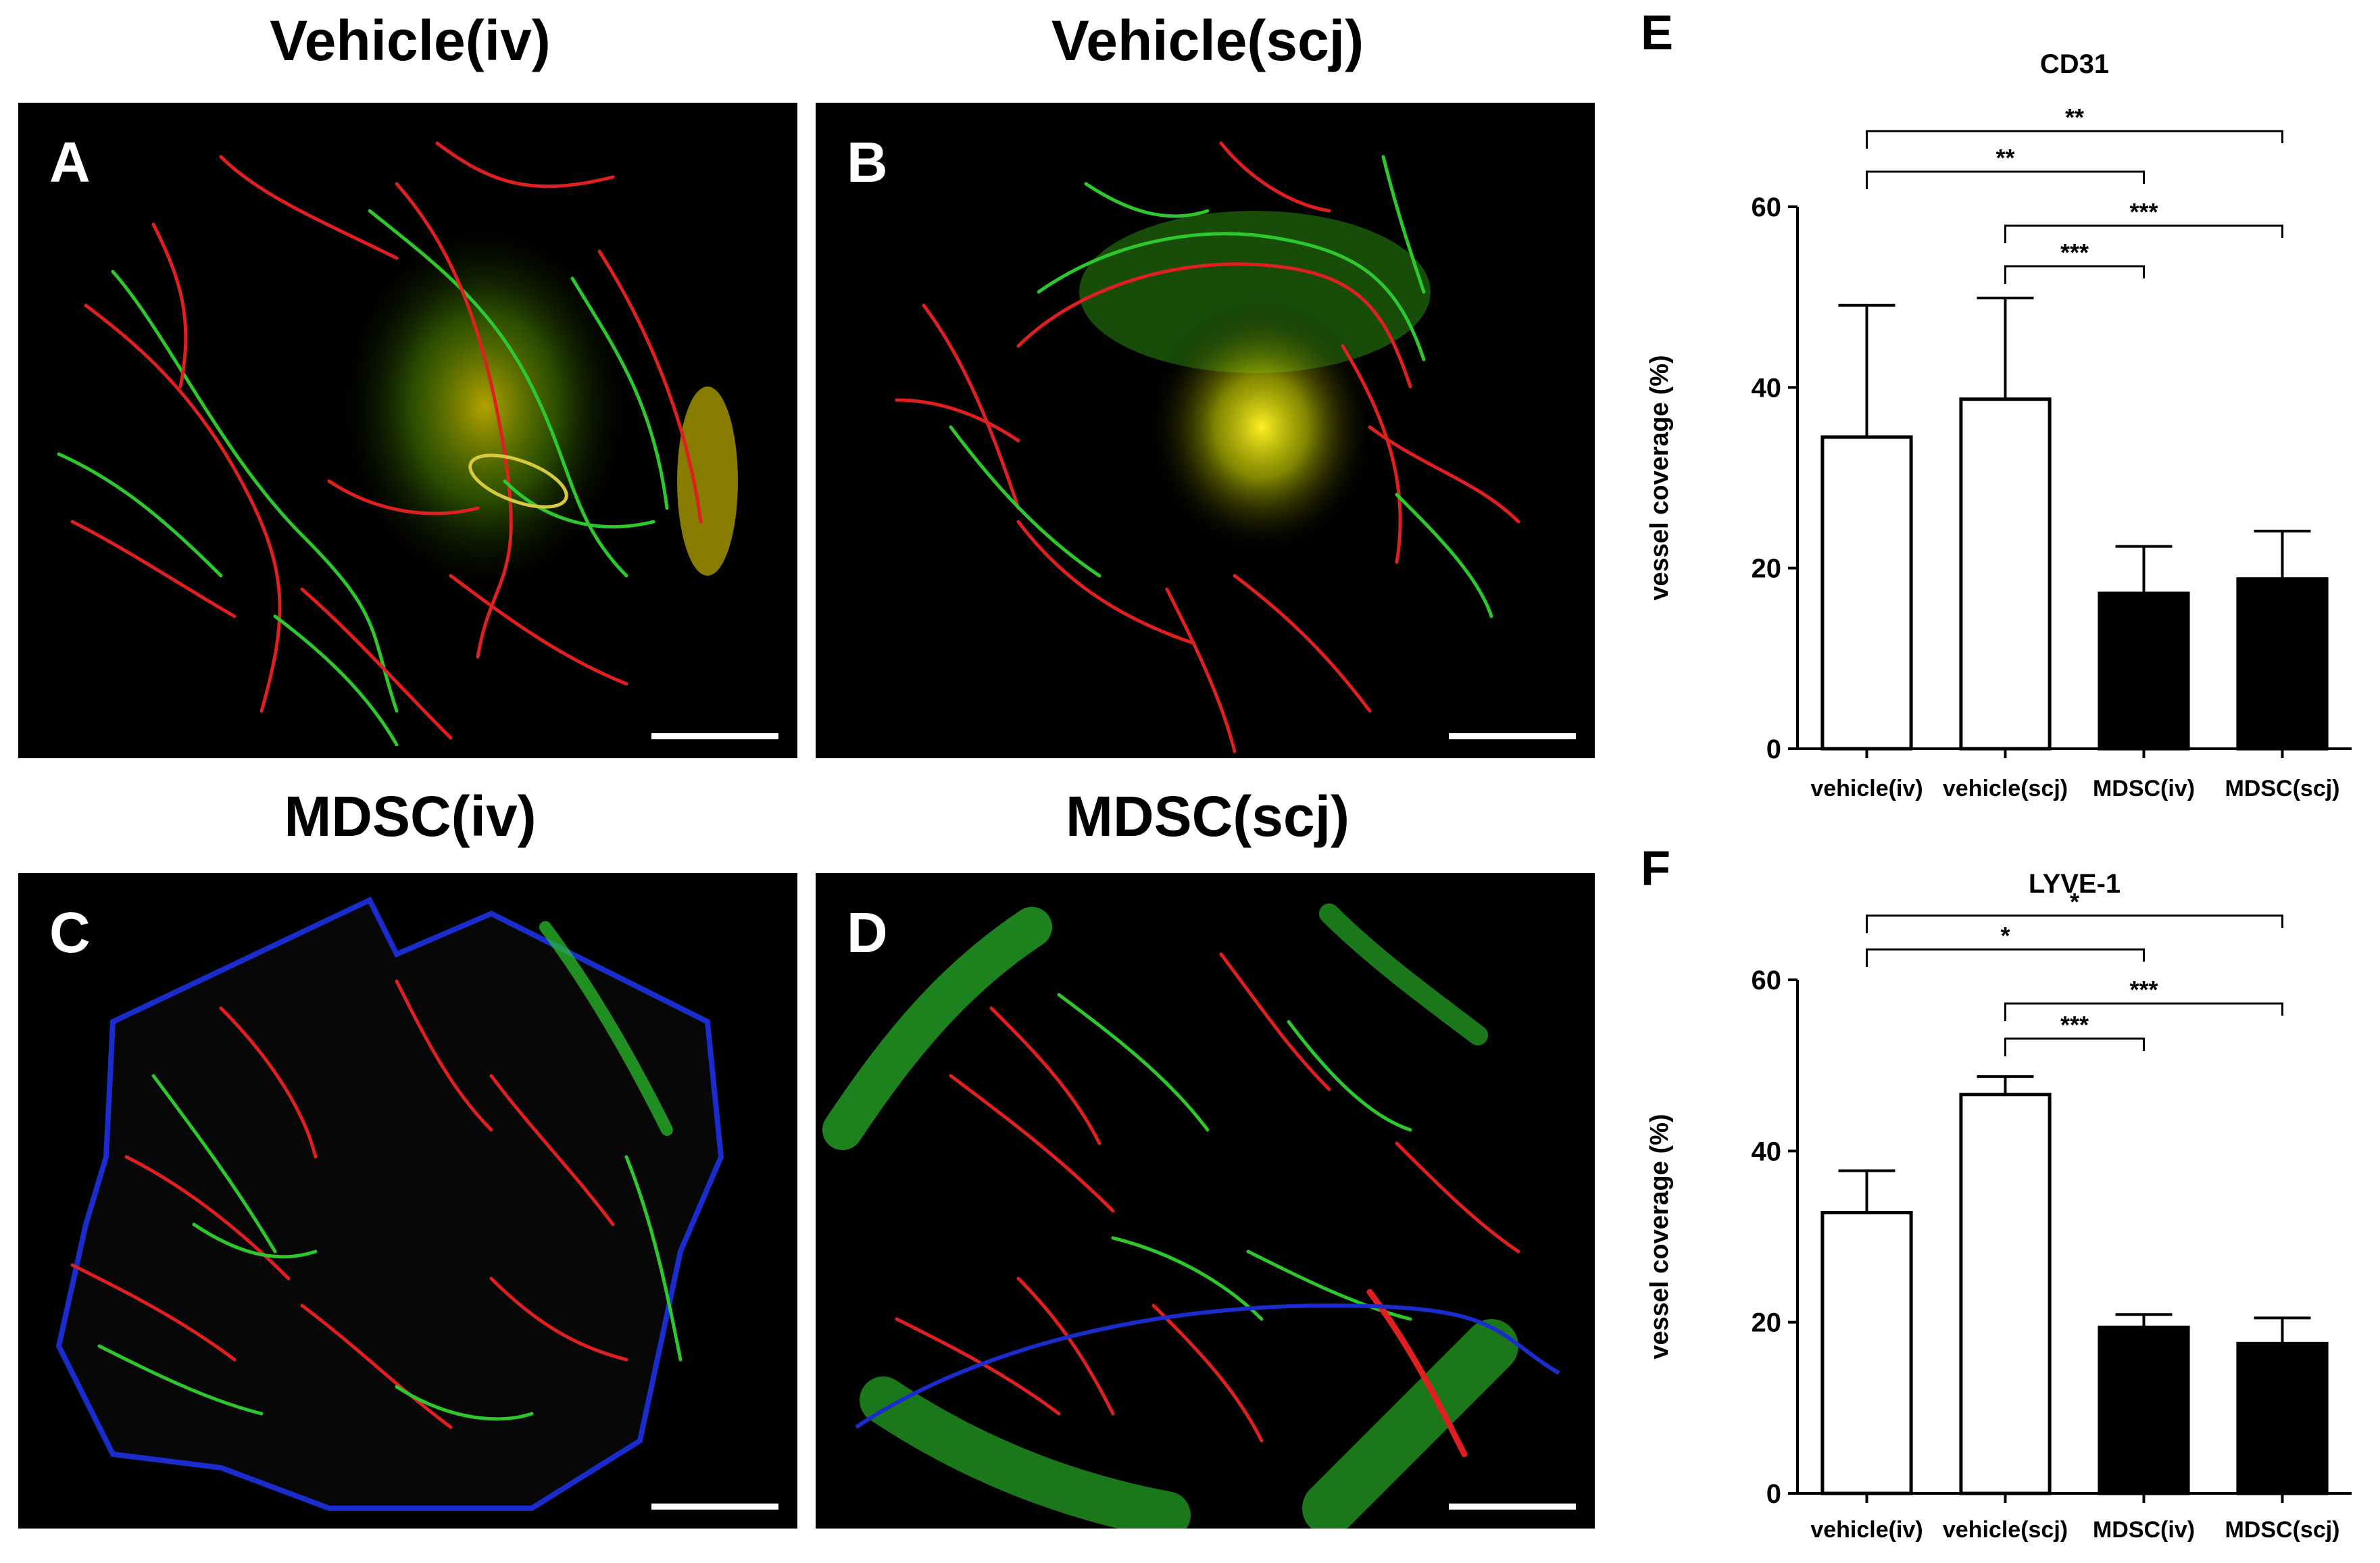 This screenshot has width=2380, height=1563. Describe the element at coordinates (397, 444) in the screenshot. I see `micrograph-image-a` at that location.